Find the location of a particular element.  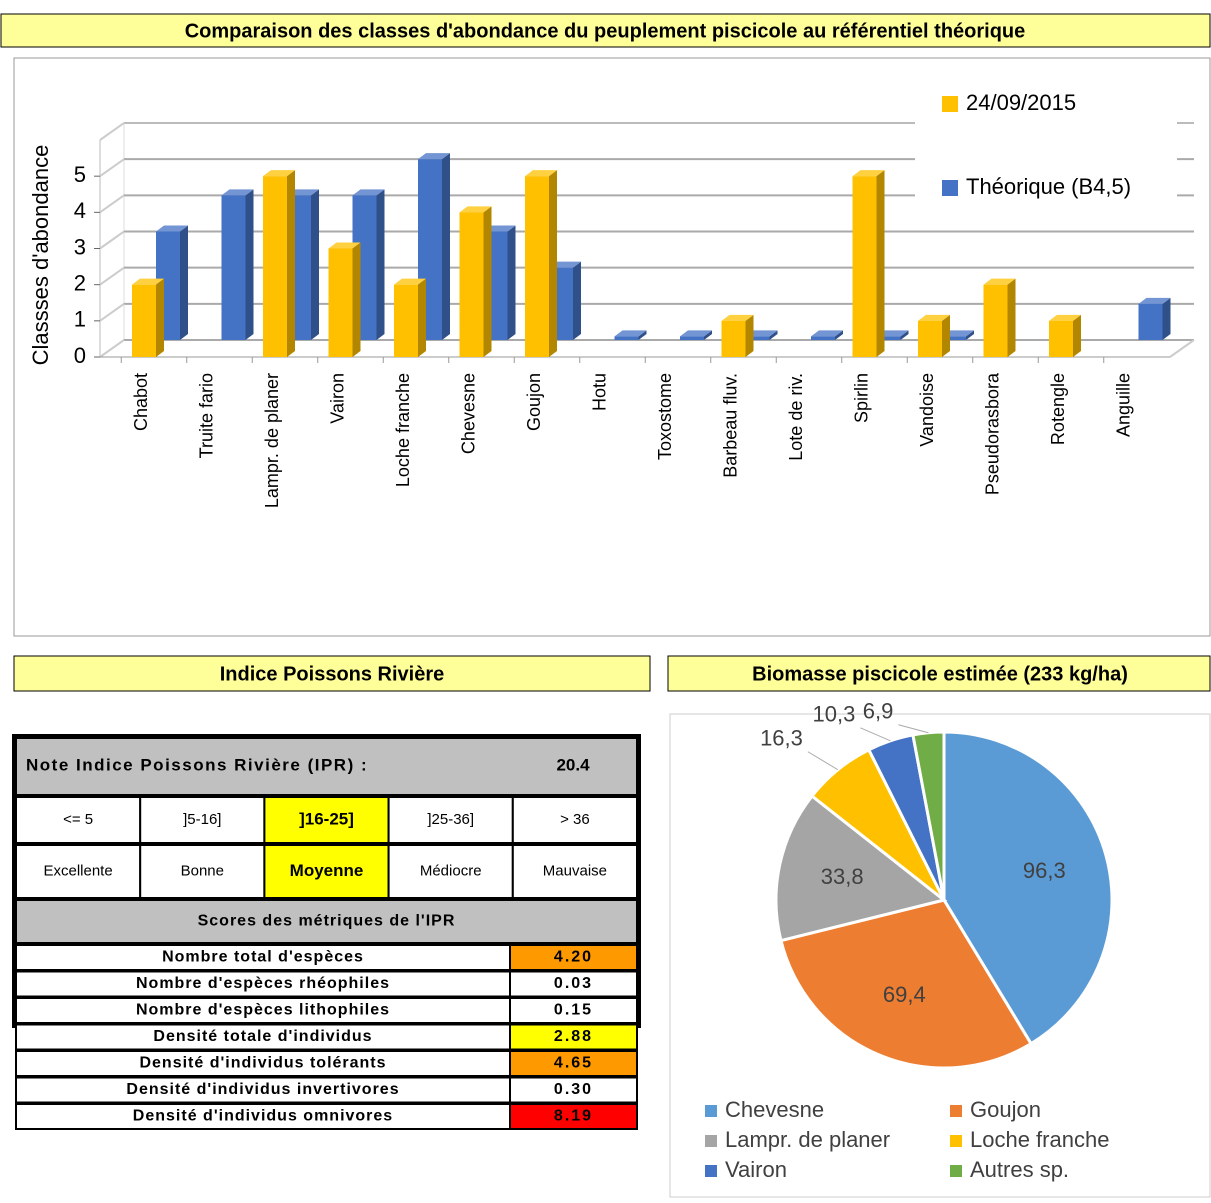

x-tick-label: Anguille is located at coordinates (1123, 405).